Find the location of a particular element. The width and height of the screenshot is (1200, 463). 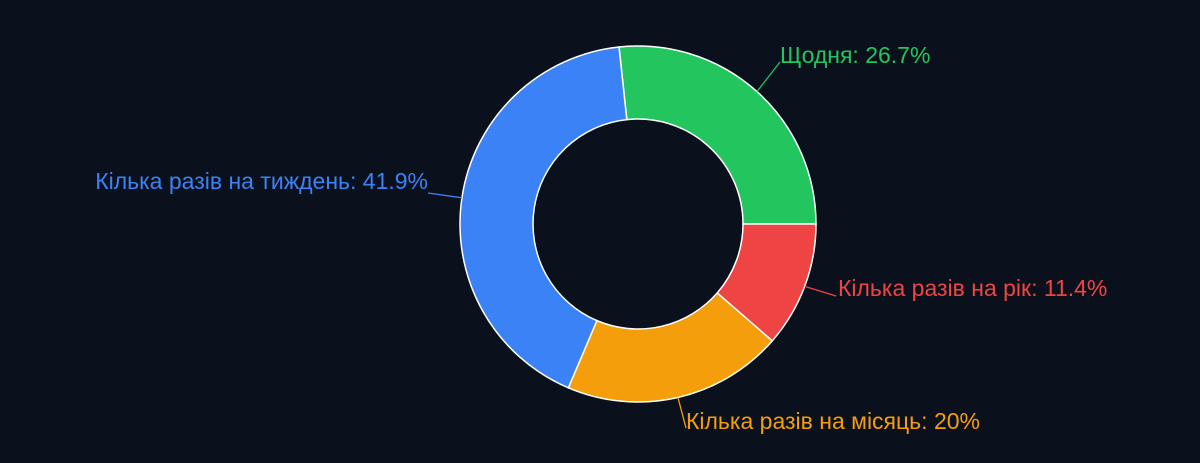

slice-label: Щодня: 26.7% is located at coordinates (855, 55).